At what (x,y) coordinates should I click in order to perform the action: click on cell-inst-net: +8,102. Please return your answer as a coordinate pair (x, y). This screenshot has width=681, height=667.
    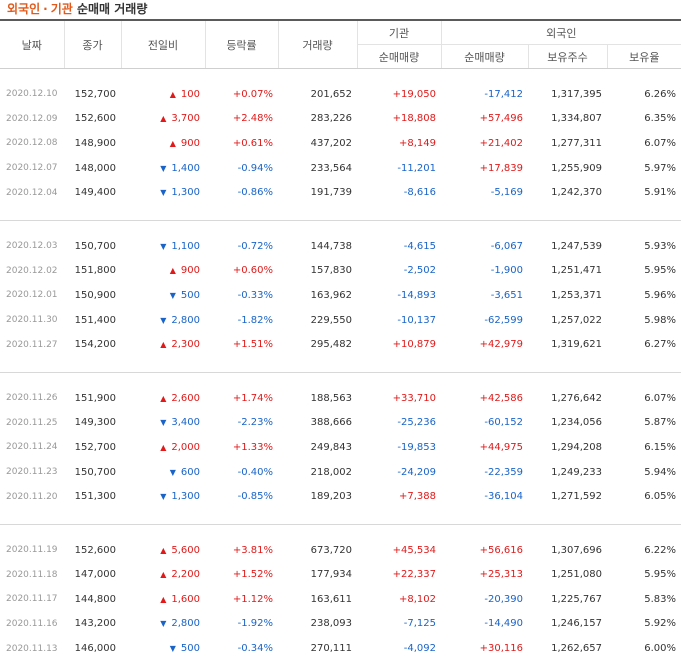
    Looking at the image, I should click on (417, 599).